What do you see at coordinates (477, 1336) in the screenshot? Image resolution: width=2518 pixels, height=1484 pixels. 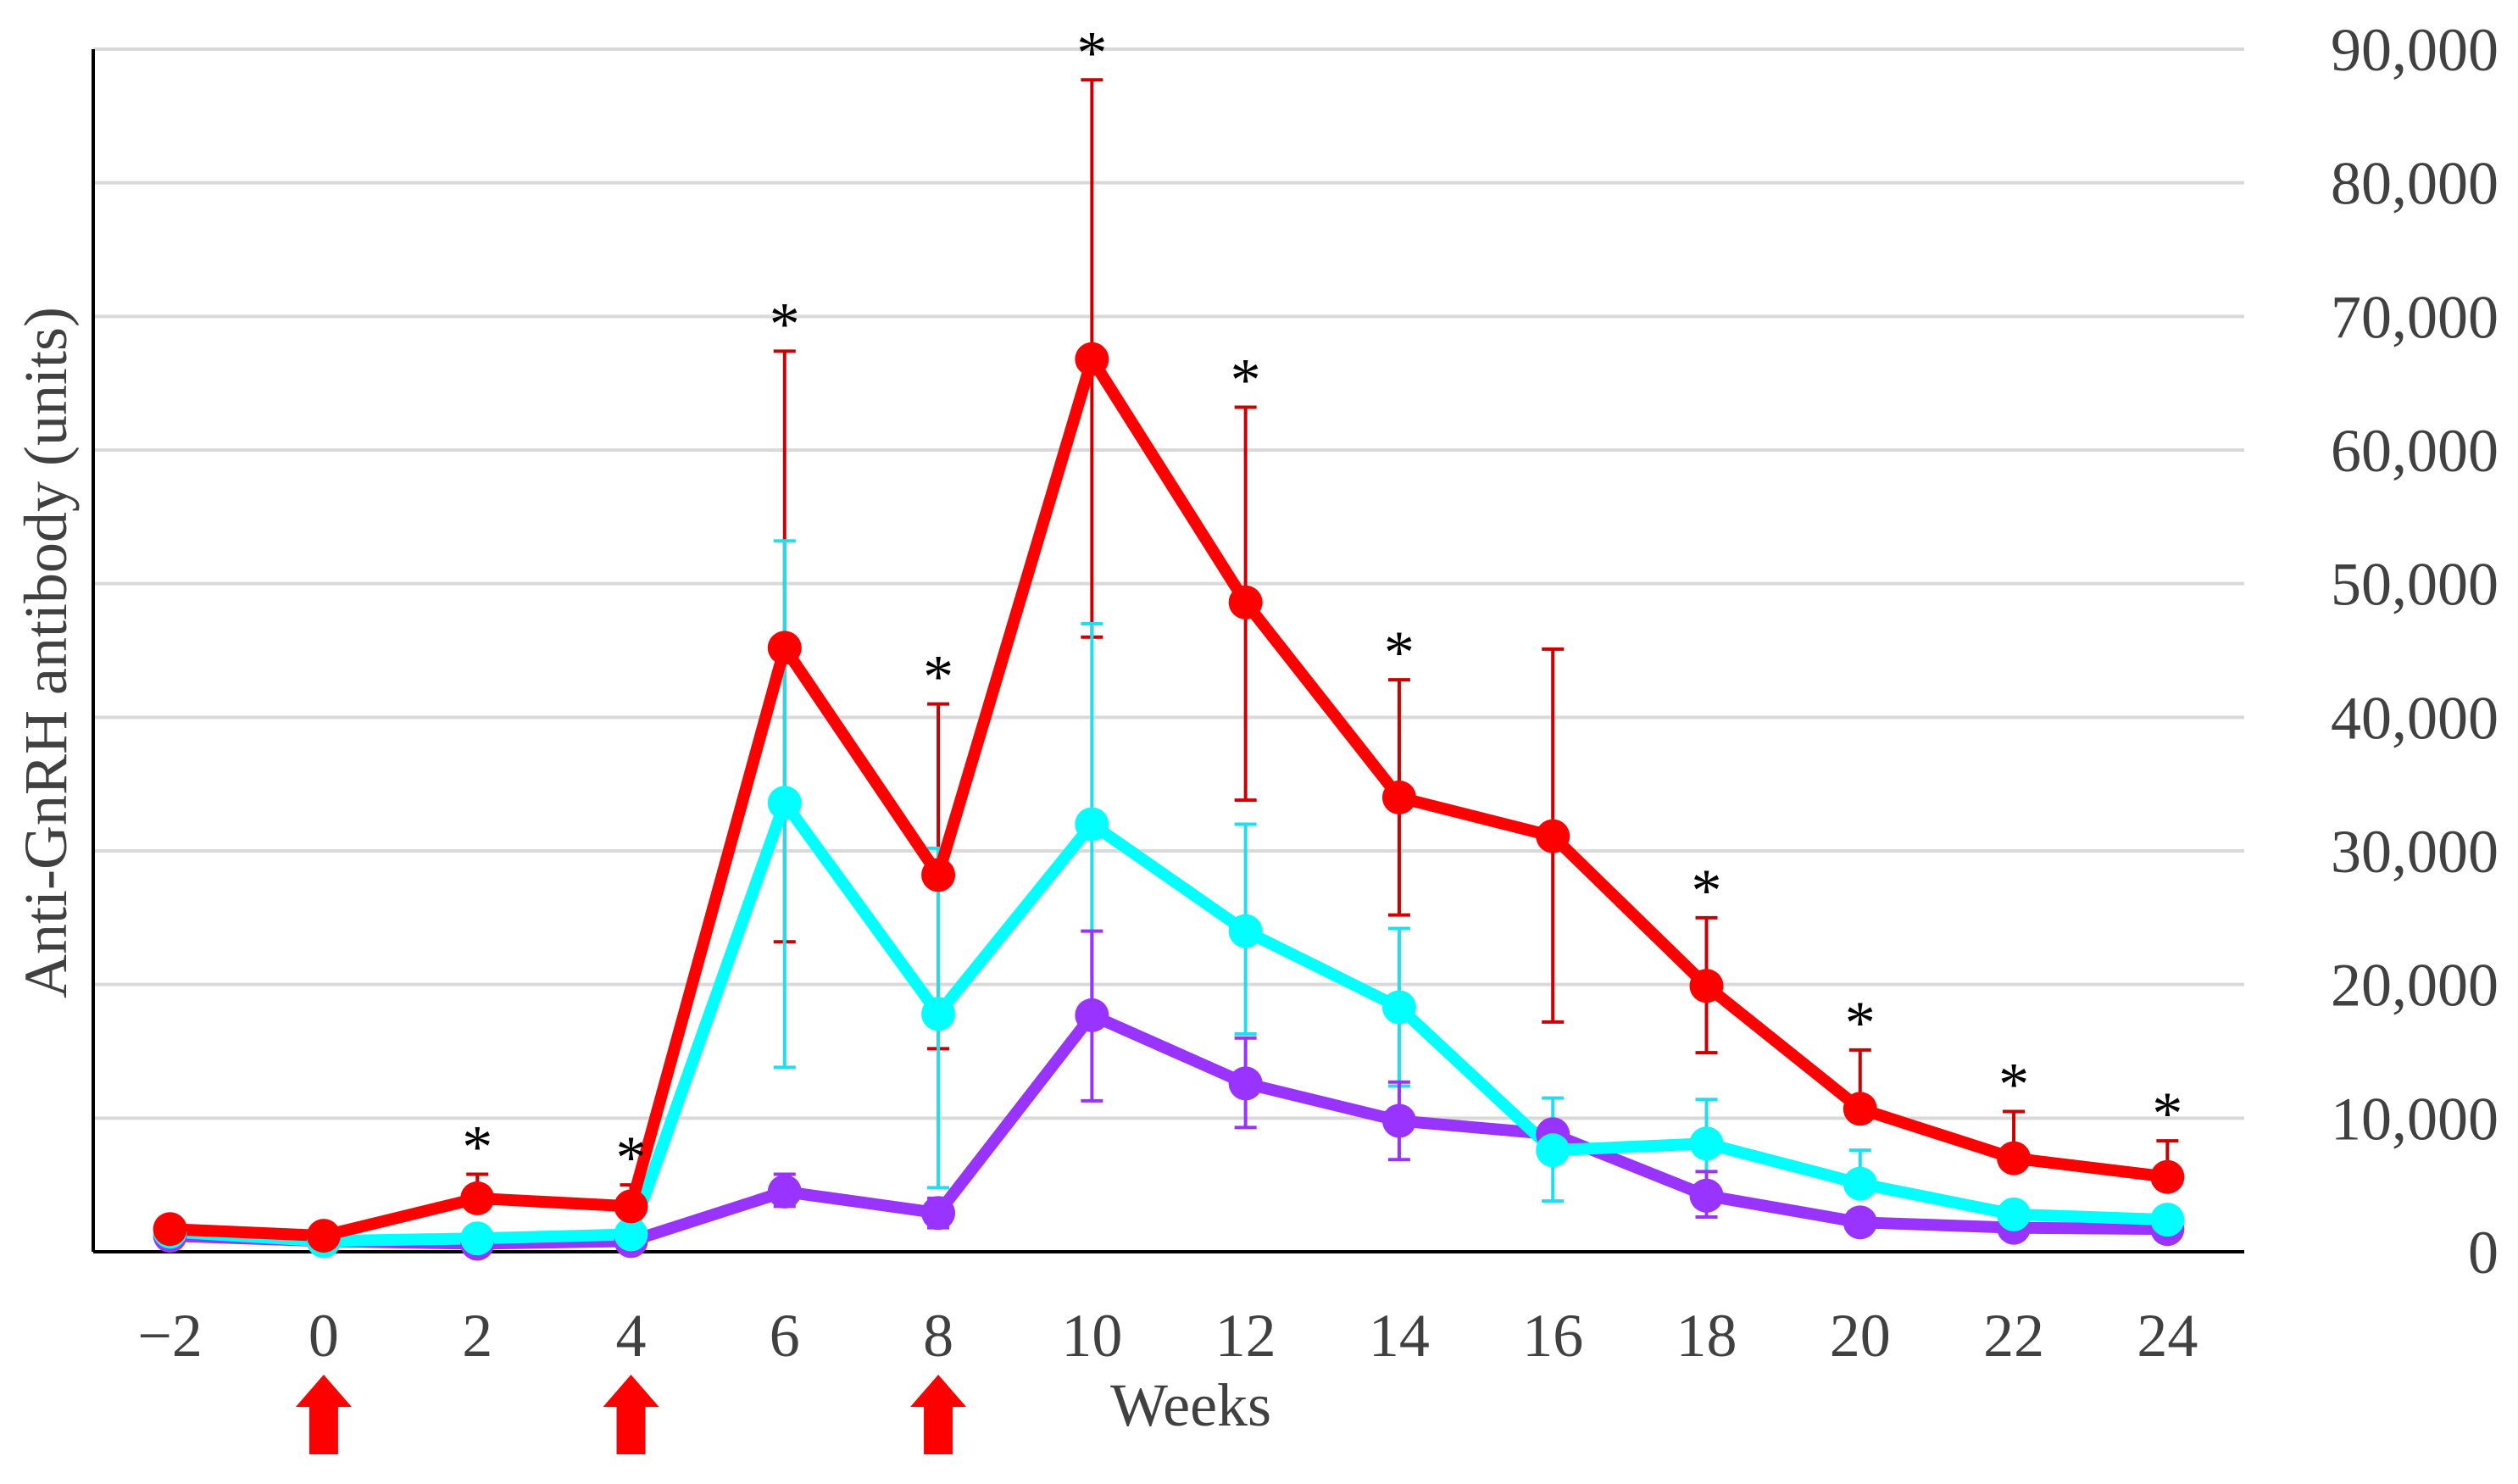 I see `x-tick-label: 2` at bounding box center [477, 1336].